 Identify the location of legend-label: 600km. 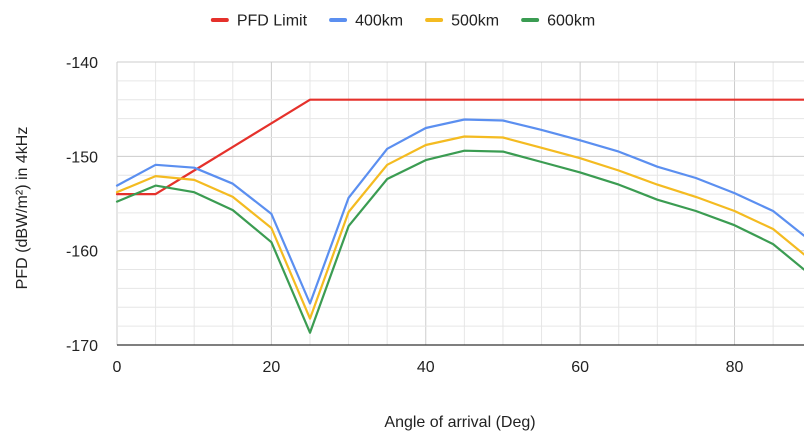
(571, 21).